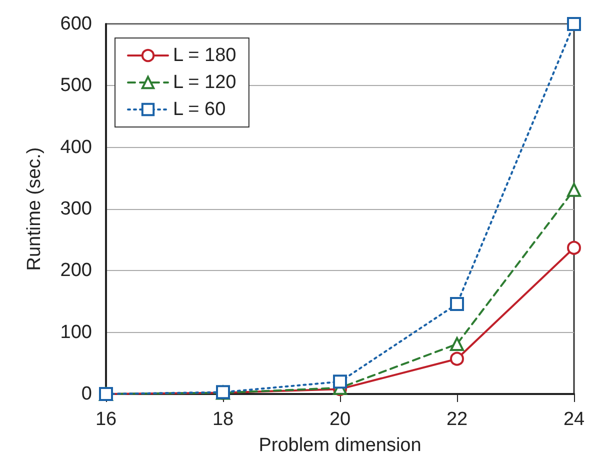 The image size is (591, 464). Describe the element at coordinates (76, 271) in the screenshot. I see `y-tick-label: 200` at that location.